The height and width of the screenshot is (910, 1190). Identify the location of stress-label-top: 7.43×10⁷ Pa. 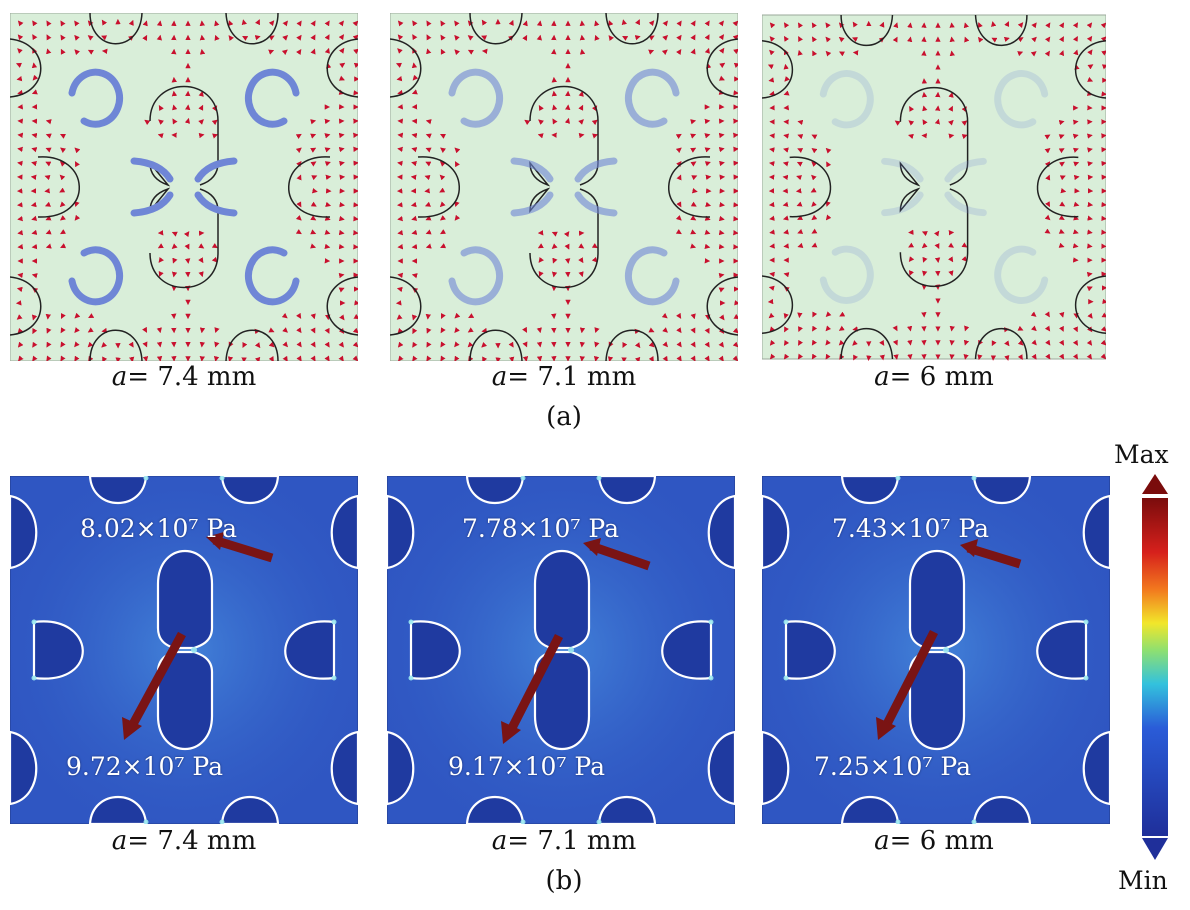
(910, 528).